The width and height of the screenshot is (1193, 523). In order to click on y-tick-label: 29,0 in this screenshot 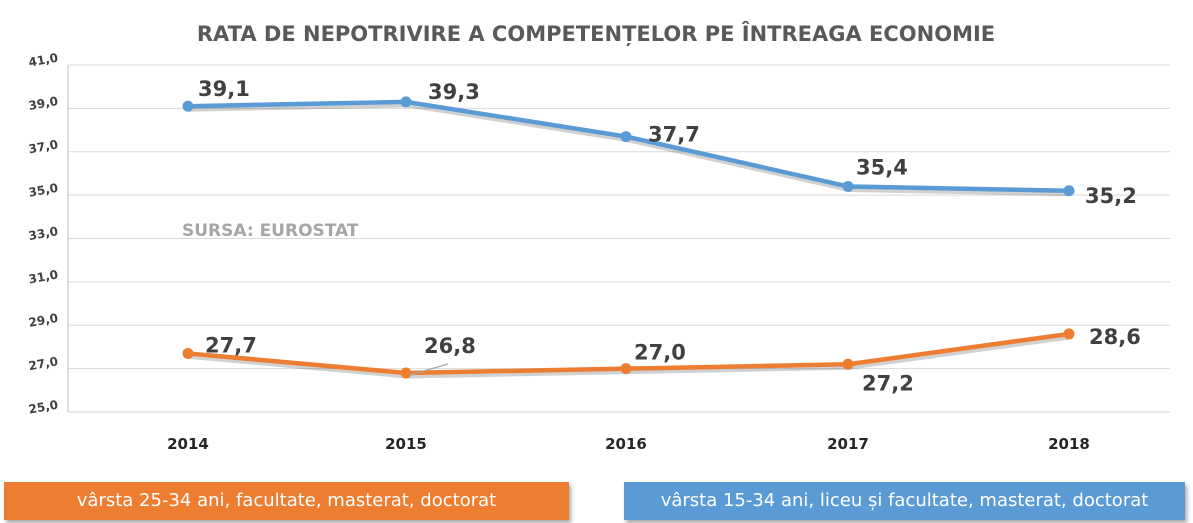, I will do `click(44, 320)`.